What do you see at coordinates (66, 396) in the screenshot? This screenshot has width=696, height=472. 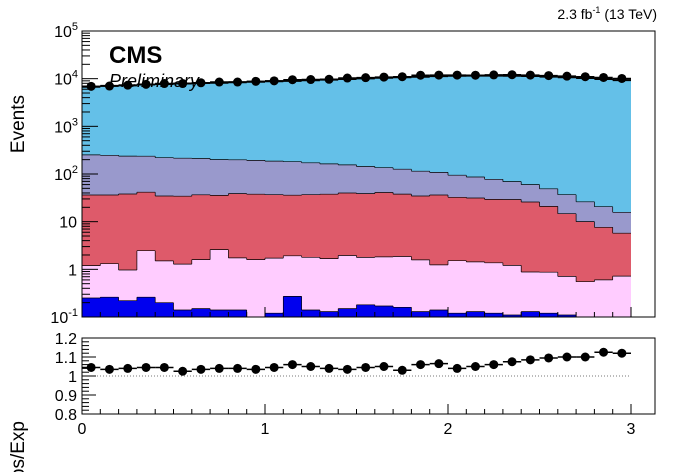 I see `ratio-y-tick-label: 0.9` at bounding box center [66, 396].